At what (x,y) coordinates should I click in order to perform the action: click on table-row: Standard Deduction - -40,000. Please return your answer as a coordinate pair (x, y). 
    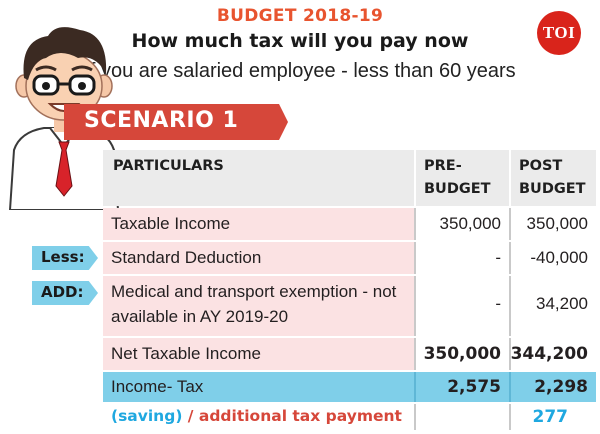
    Looking at the image, I should click on (349, 258).